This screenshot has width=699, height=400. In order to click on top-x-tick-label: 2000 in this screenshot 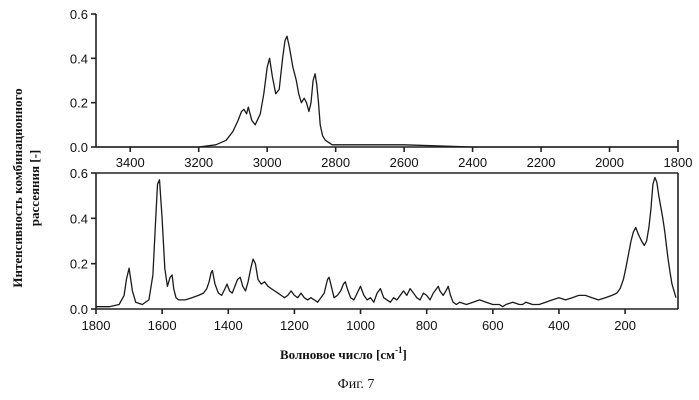, I will do `click(609, 162)`.